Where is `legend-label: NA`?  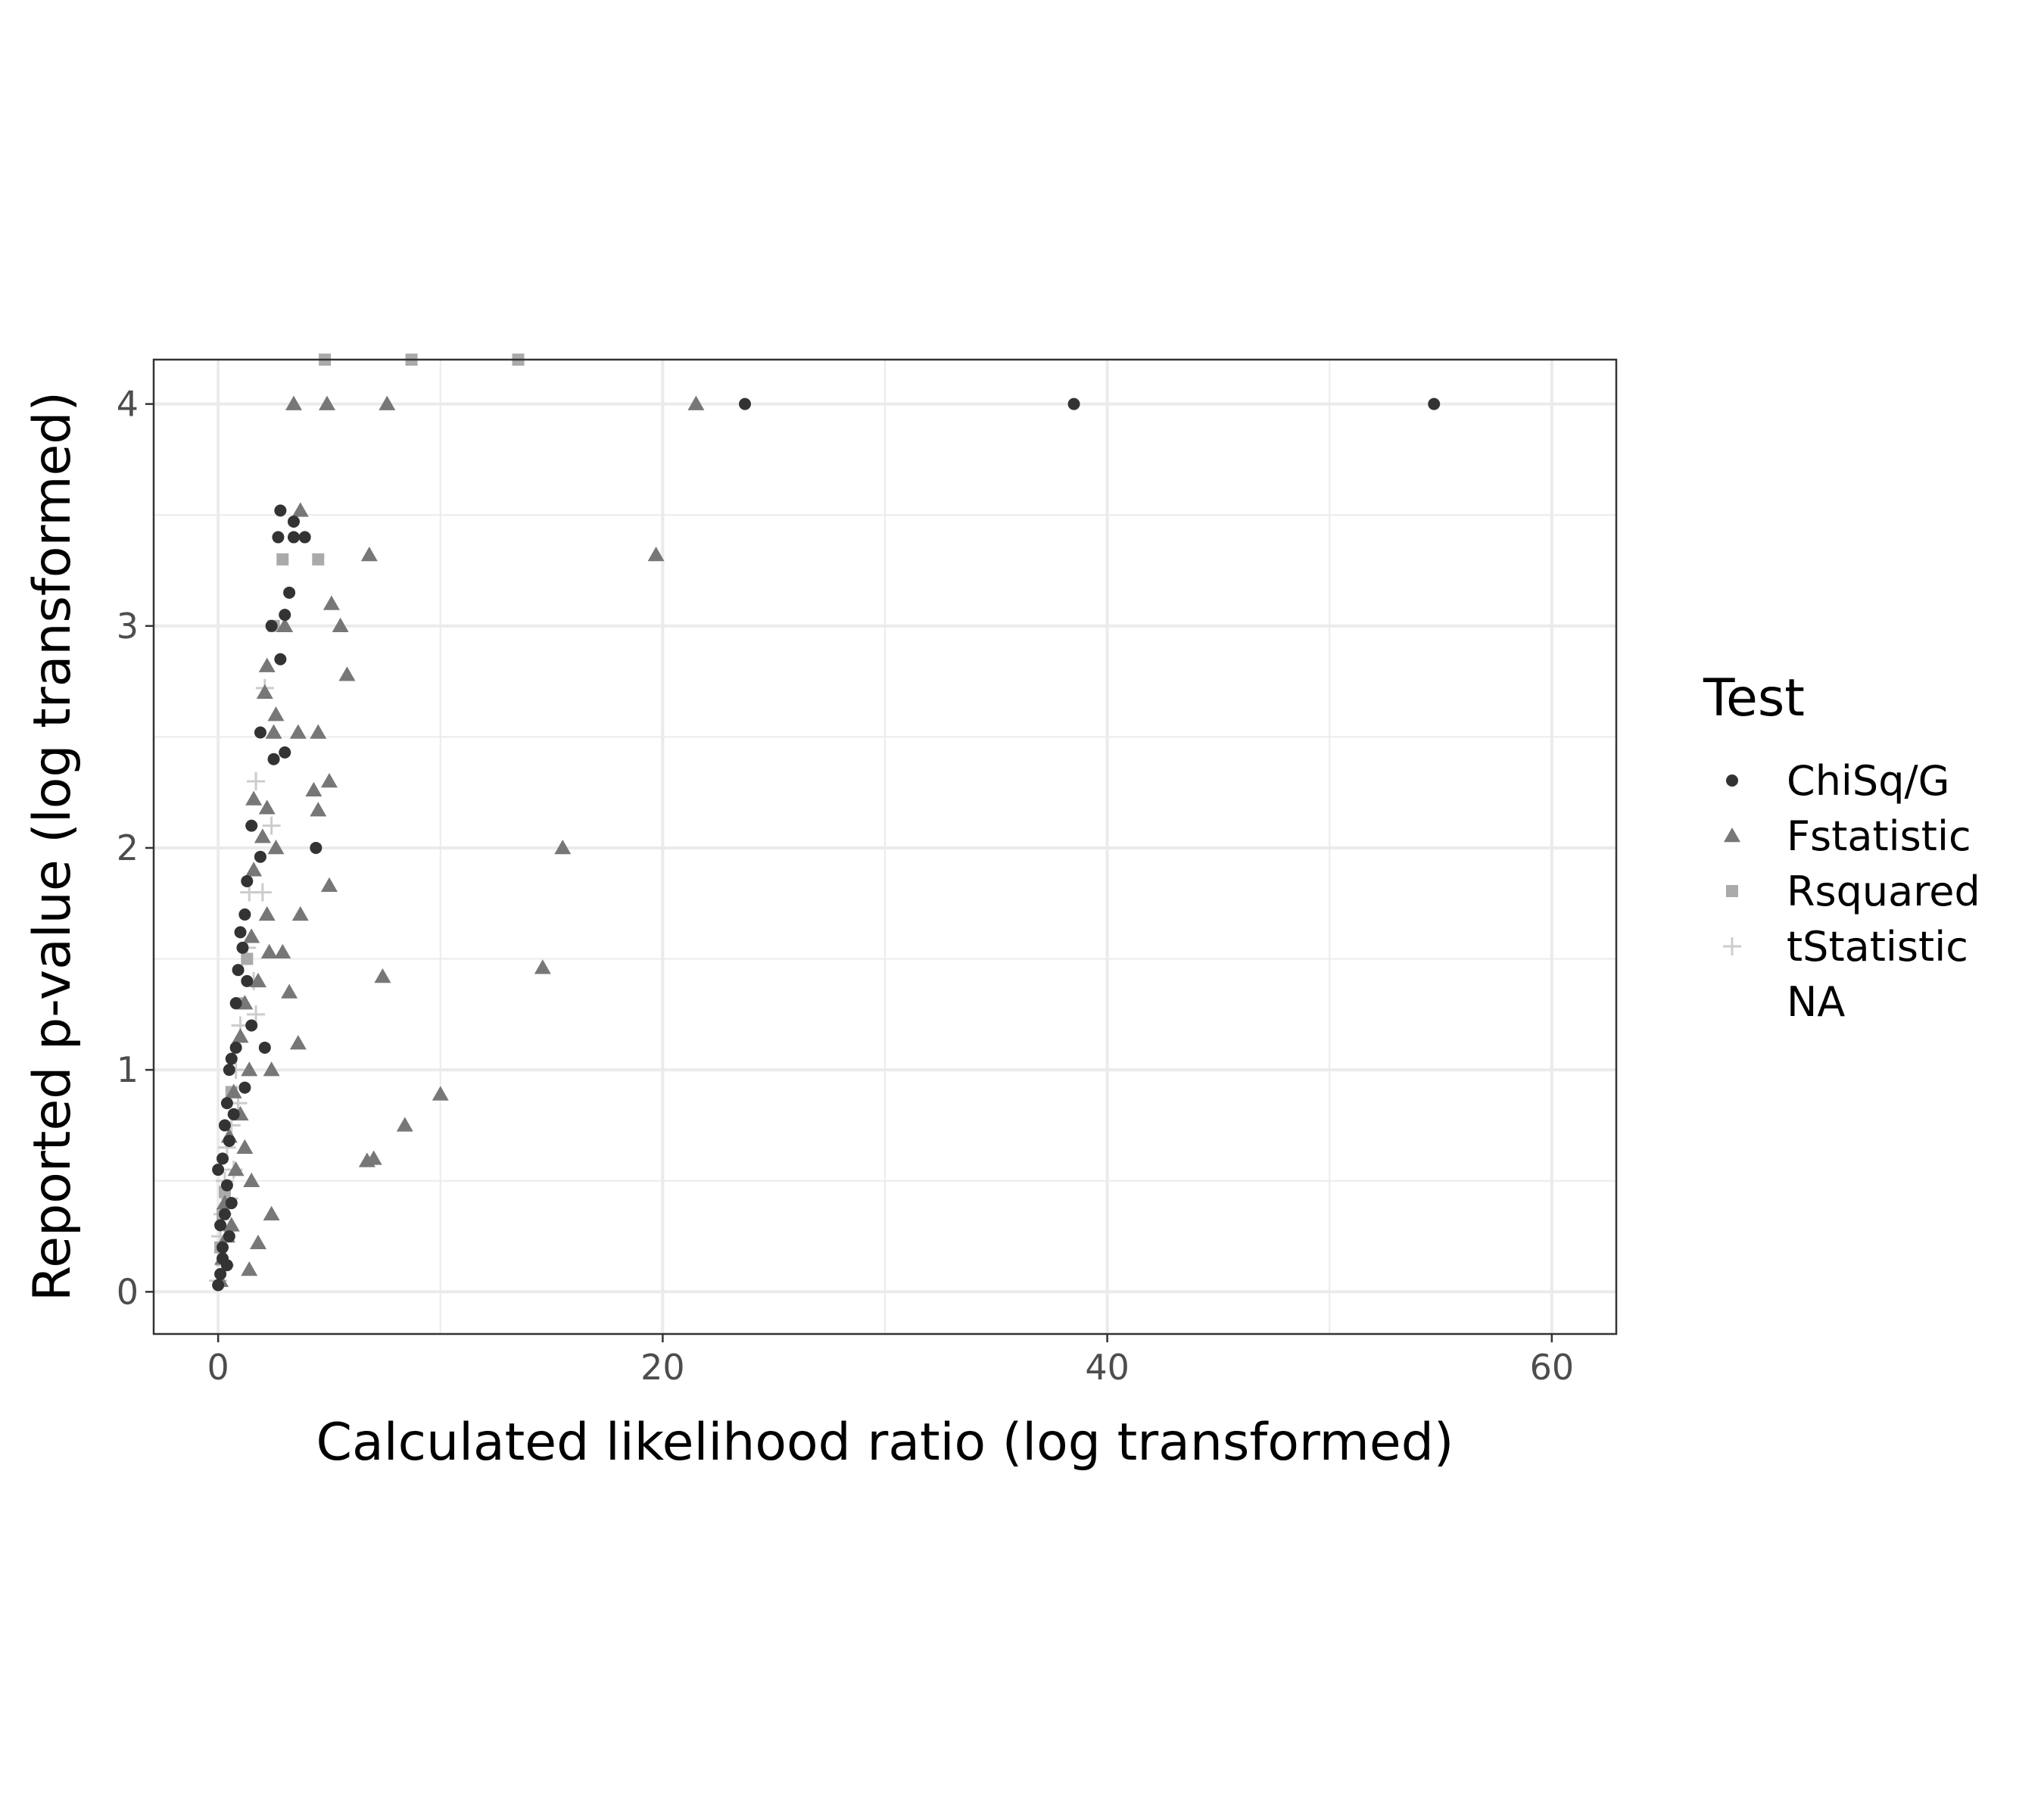 legend-label: NA is located at coordinates (1816, 1002).